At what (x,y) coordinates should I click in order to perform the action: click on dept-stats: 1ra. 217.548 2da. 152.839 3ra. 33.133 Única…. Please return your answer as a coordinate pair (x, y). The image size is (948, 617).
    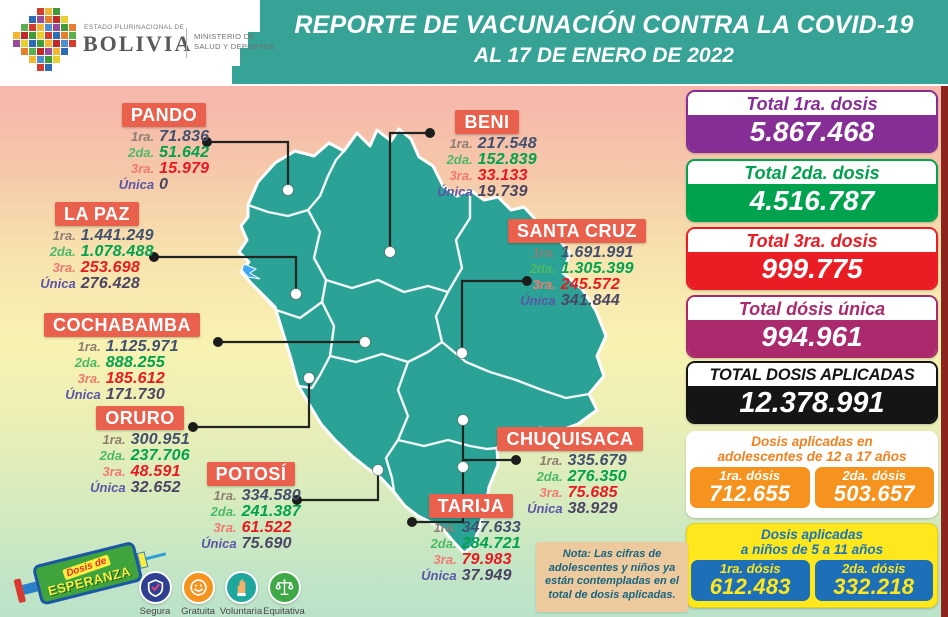
    Looking at the image, I should click on (487, 168).